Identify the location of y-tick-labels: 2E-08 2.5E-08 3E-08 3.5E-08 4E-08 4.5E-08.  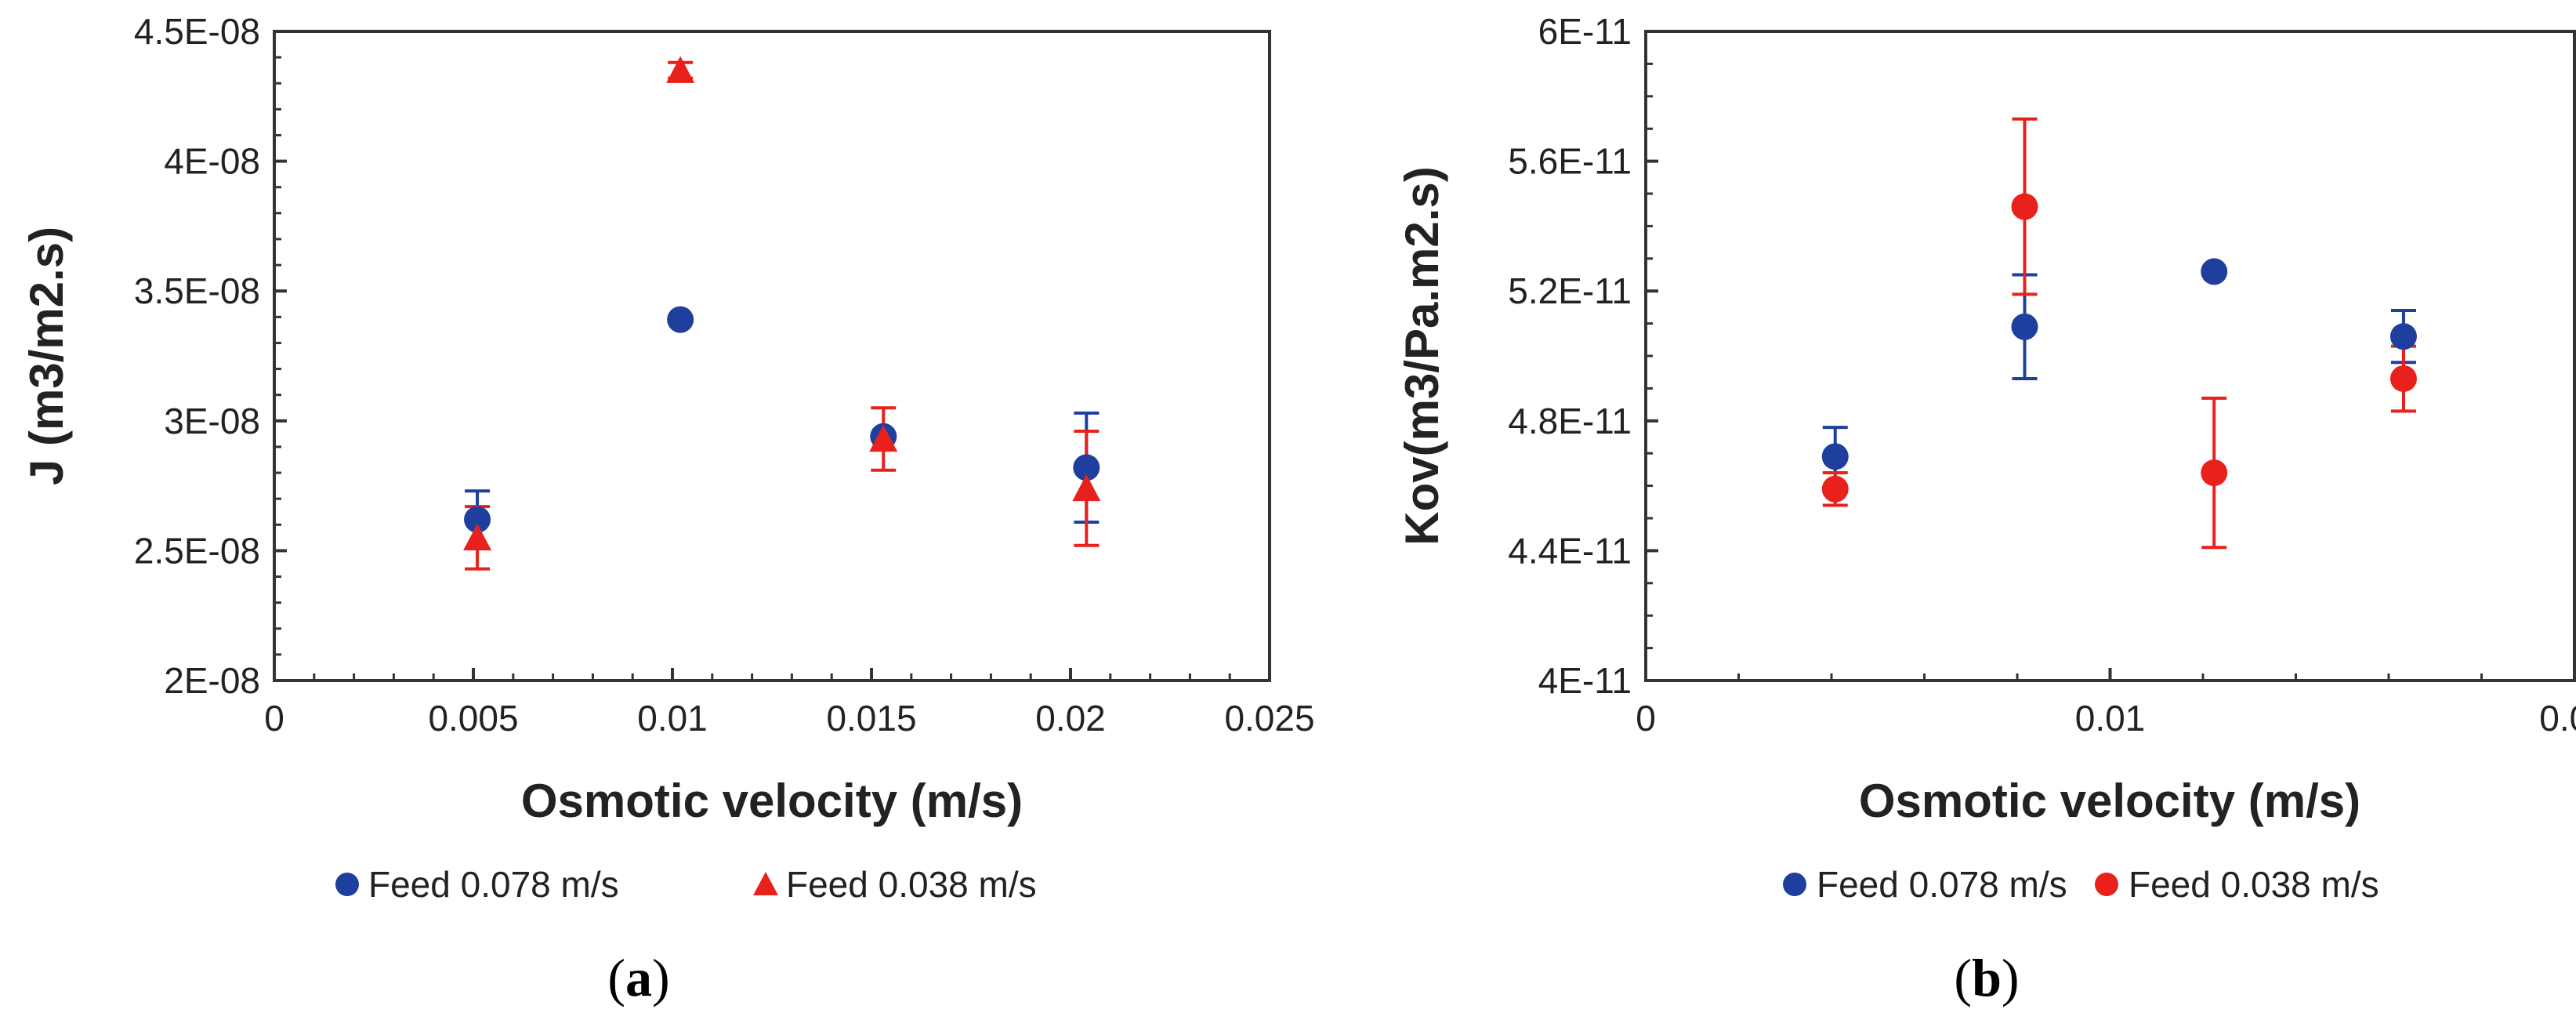
(197, 356).